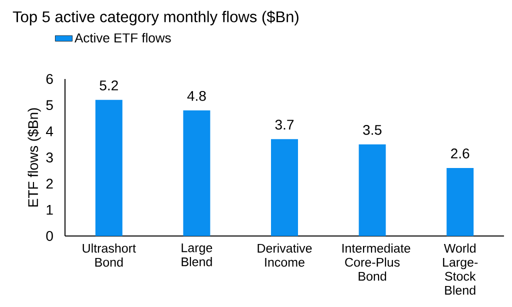 The height and width of the screenshot is (307, 512). I want to click on y-tick-label: 6, so click(49, 79).